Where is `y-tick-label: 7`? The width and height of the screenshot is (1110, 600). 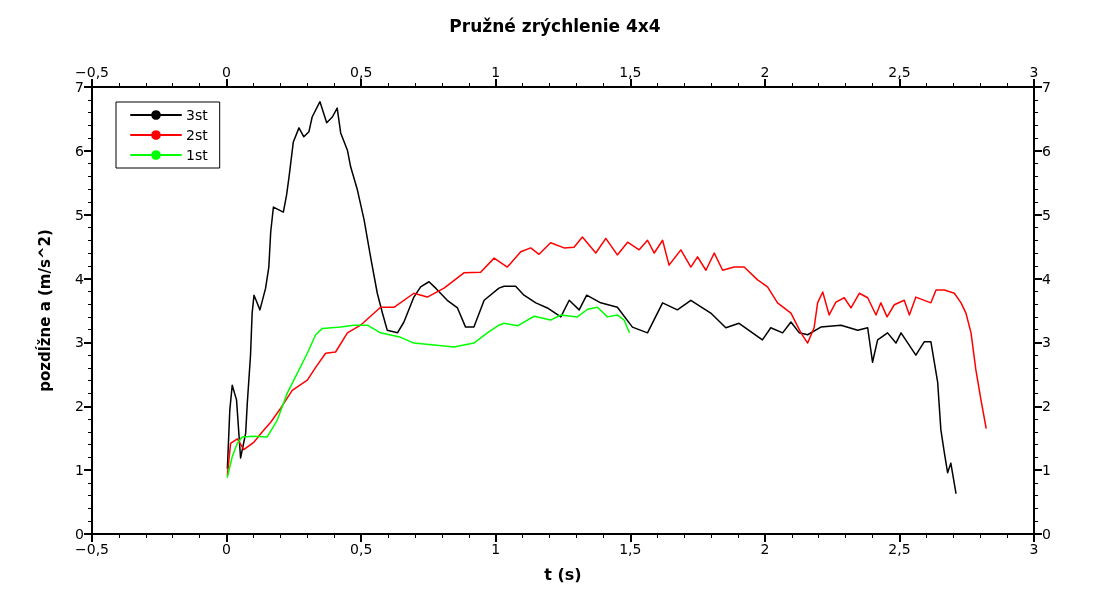
y-tick-label: 7 is located at coordinates (79, 87).